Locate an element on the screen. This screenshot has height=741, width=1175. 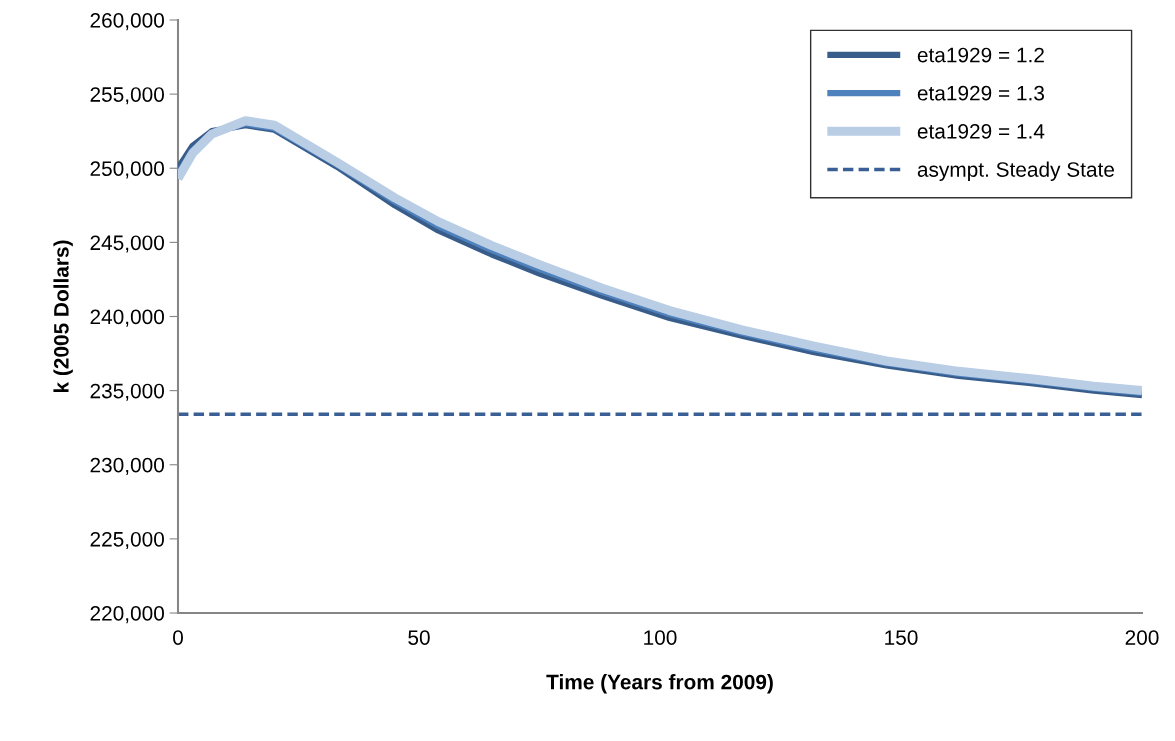
y-tick-label: 260,000 is located at coordinates (127, 22).